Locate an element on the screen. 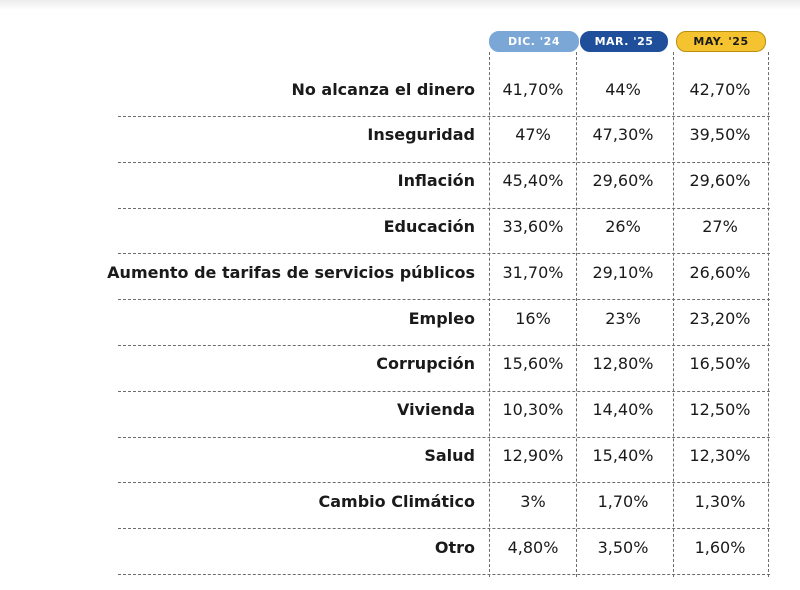 The width and height of the screenshot is (800, 590). table-cell: 10,30% is located at coordinates (533, 410).